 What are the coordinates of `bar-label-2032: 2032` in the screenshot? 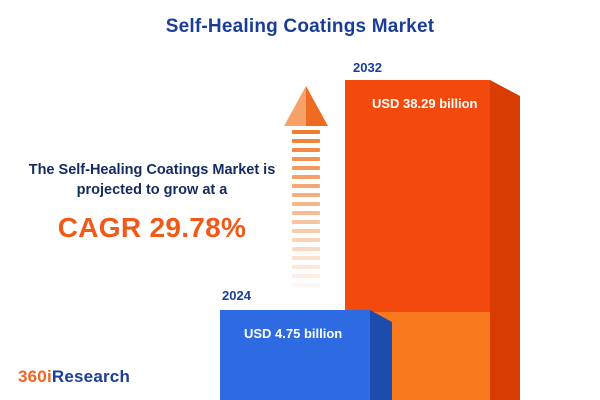 It's located at (367, 67).